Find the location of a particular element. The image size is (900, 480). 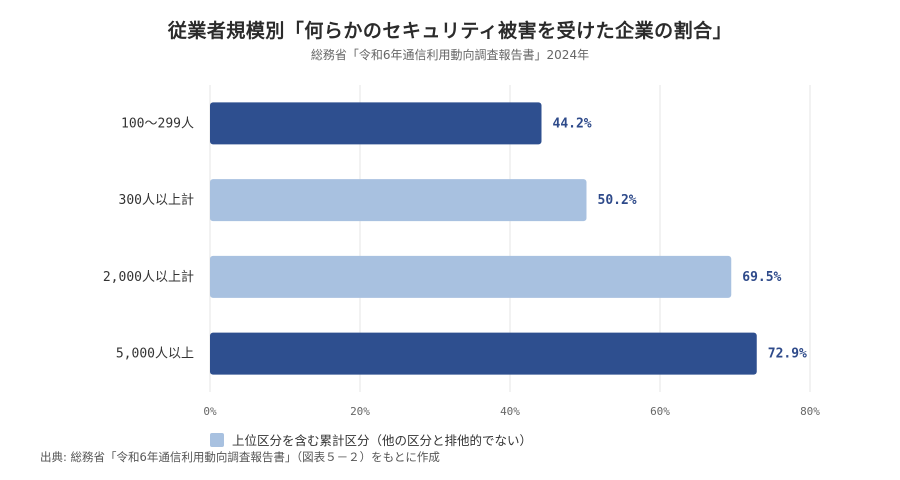

legend-swatch is located at coordinates (217, 439).